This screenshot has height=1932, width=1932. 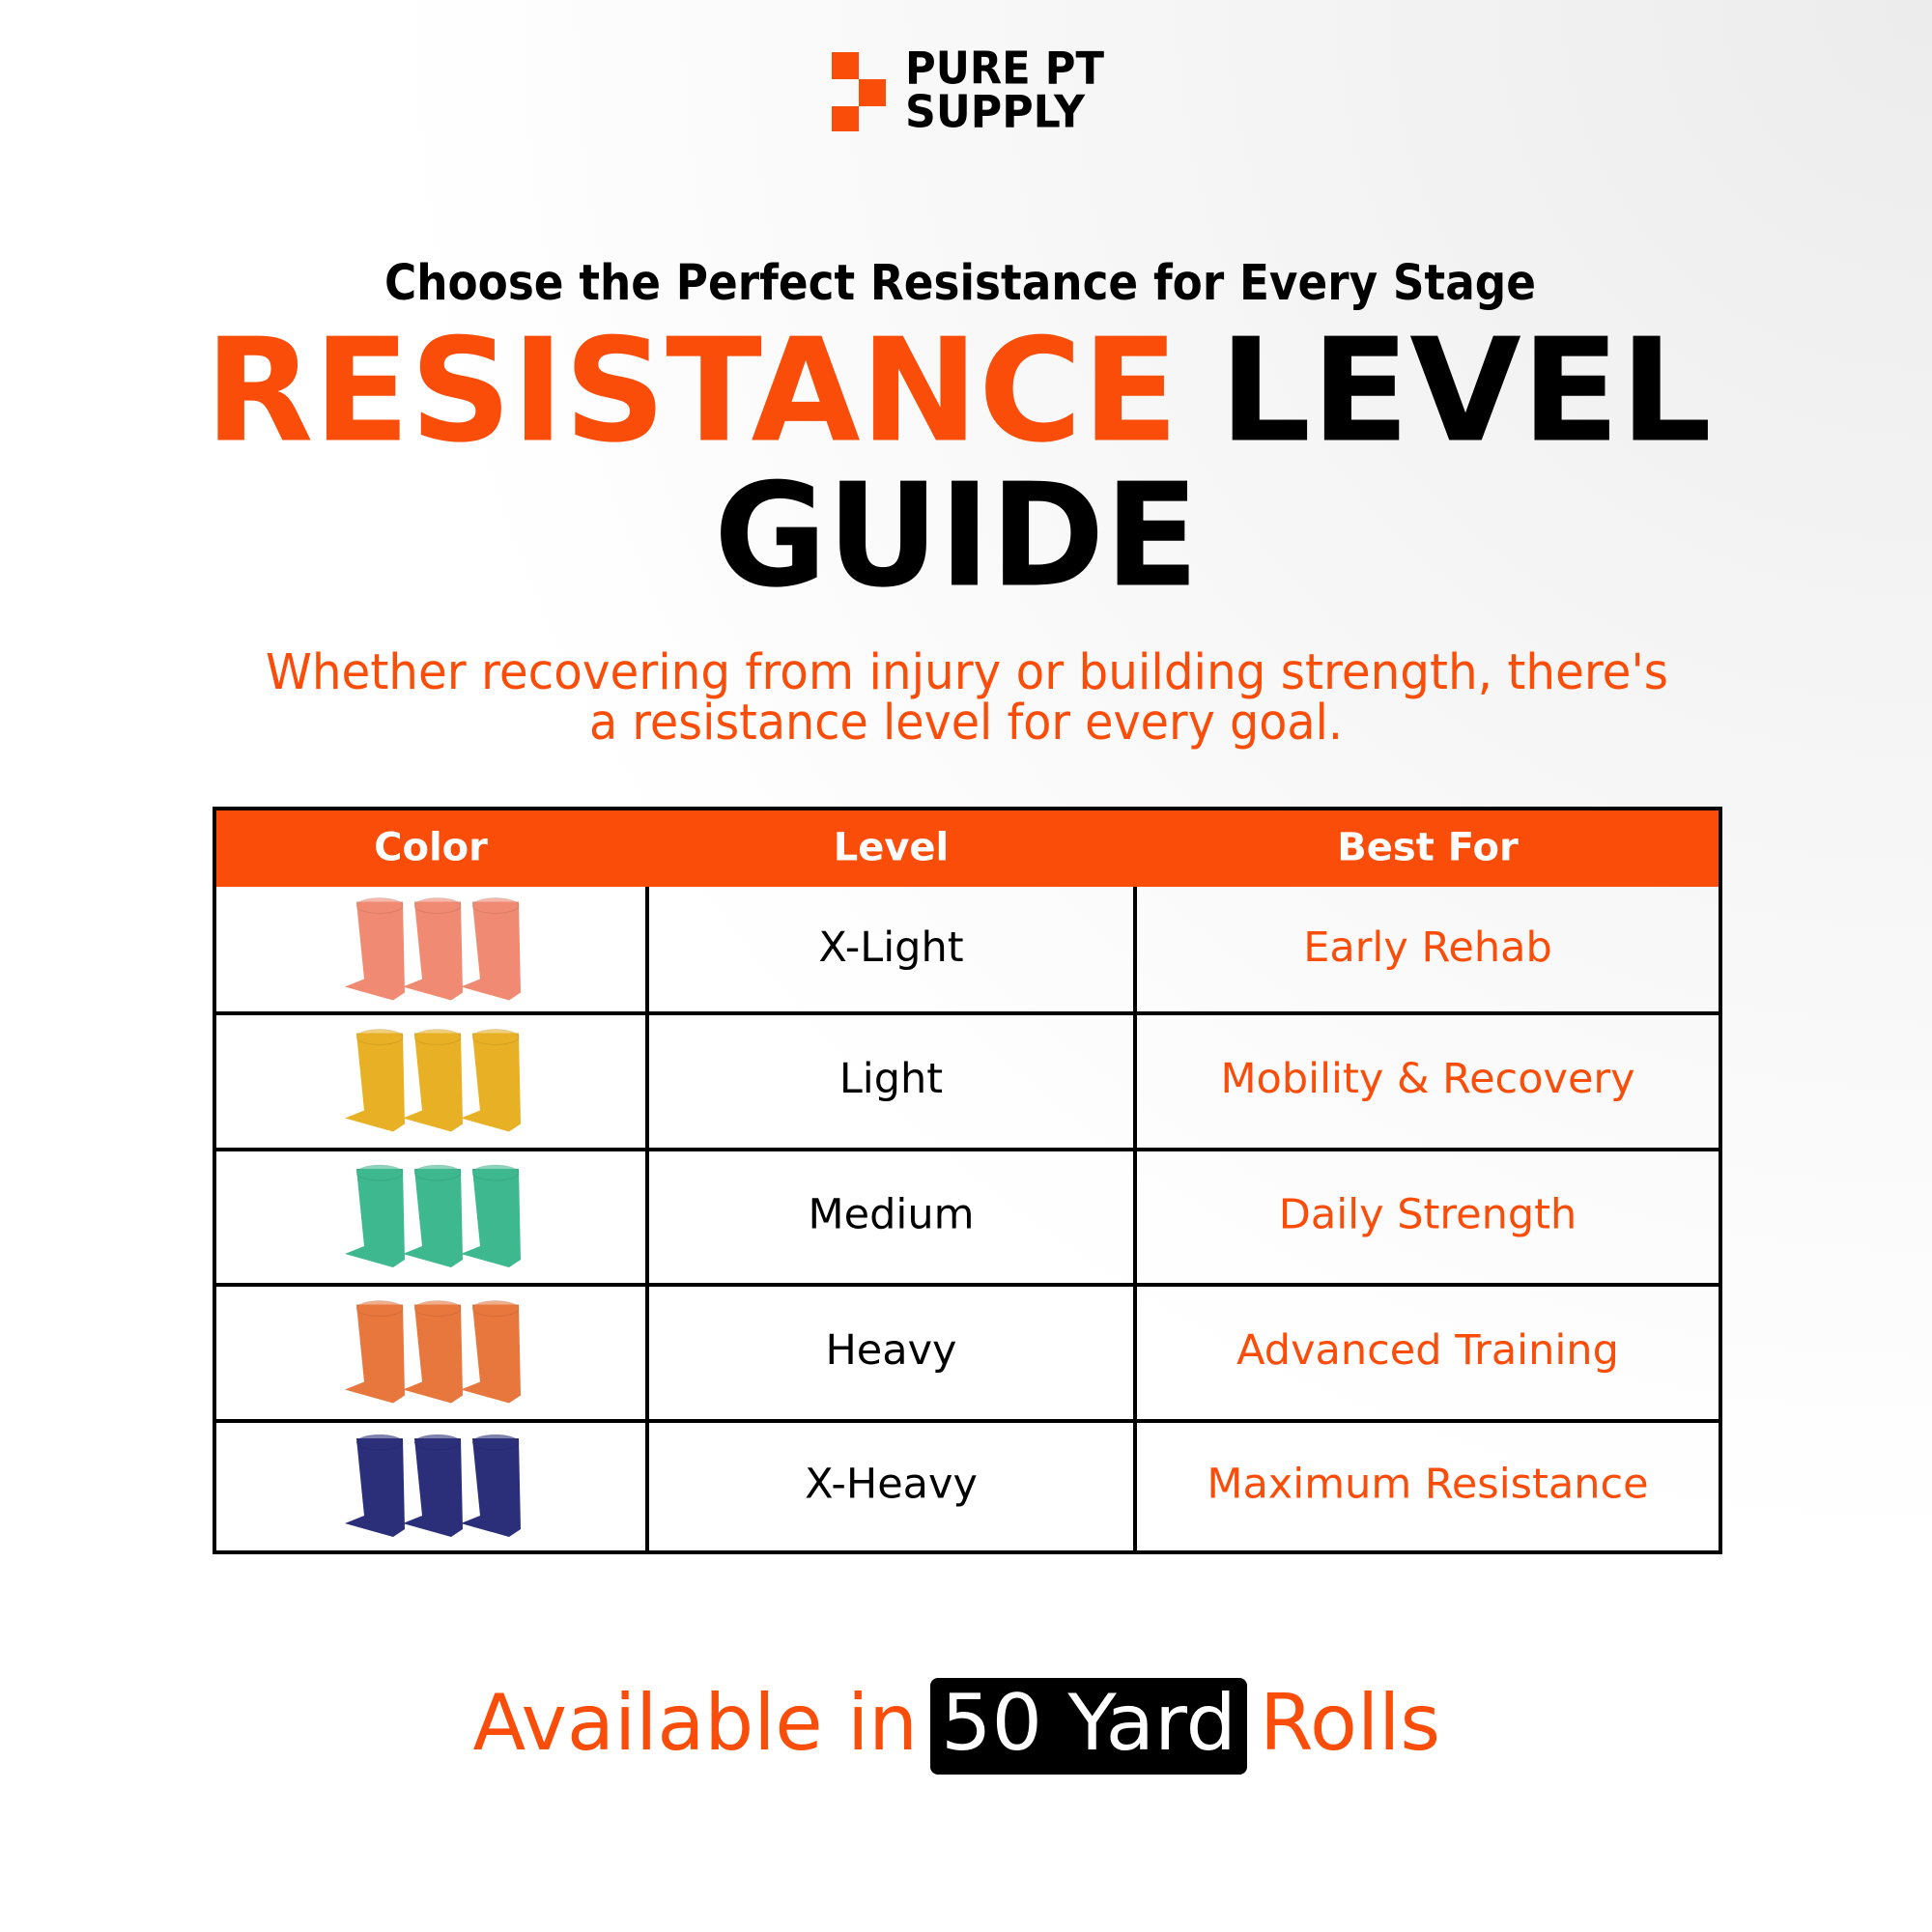 I want to click on logo: PURE PT SUPPLY, so click(x=968, y=90).